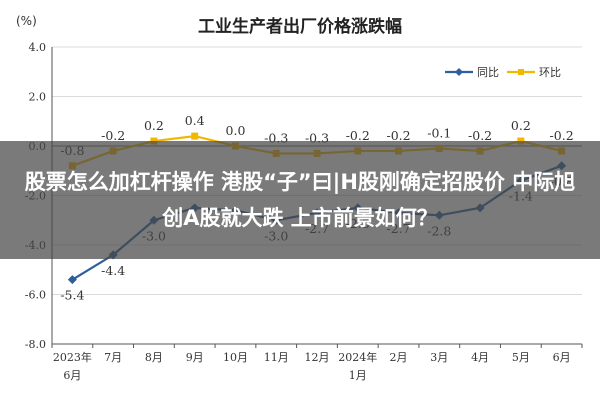  I want to click on data-label: -5.4, so click(72, 295).